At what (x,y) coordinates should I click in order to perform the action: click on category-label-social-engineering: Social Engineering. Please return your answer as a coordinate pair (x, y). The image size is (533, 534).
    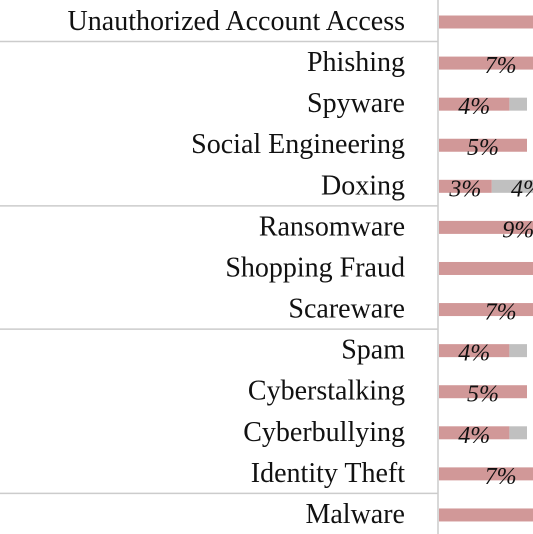
    Looking at the image, I should click on (298, 144).